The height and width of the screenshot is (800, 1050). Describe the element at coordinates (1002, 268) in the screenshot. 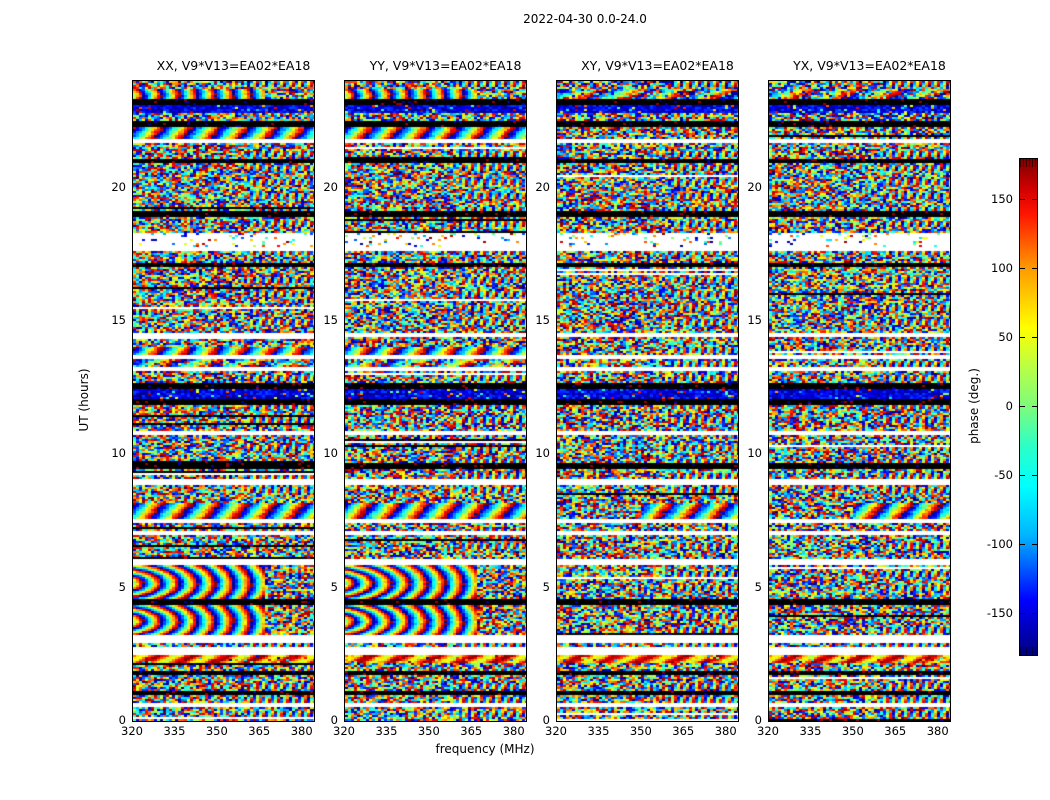

I see `colorbar-tick-label: 100` at that location.